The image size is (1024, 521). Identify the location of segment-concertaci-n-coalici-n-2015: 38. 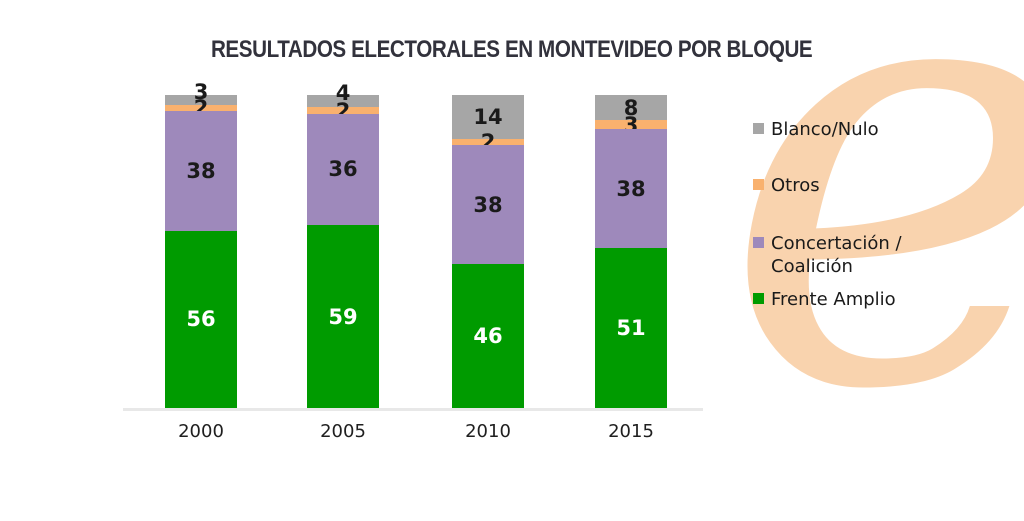
(631, 189).